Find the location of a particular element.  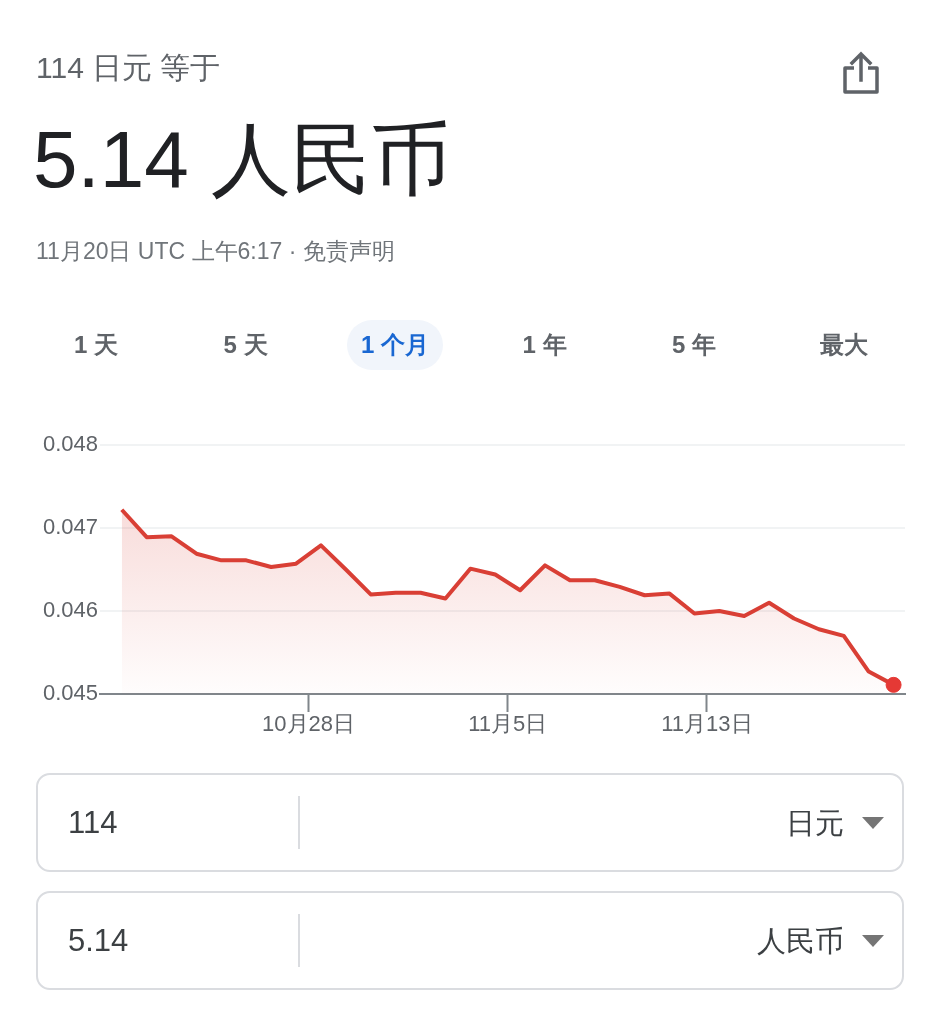

text: 1 天 is located at coordinates (96, 345).